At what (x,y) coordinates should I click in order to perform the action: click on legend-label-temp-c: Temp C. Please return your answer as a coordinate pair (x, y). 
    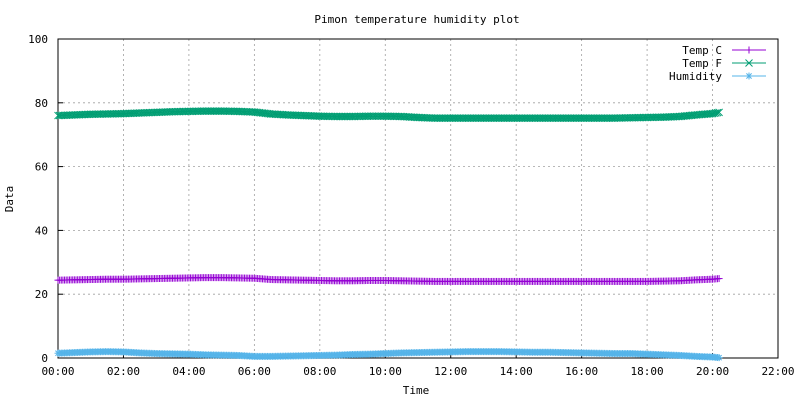
    Looking at the image, I should click on (702, 50).